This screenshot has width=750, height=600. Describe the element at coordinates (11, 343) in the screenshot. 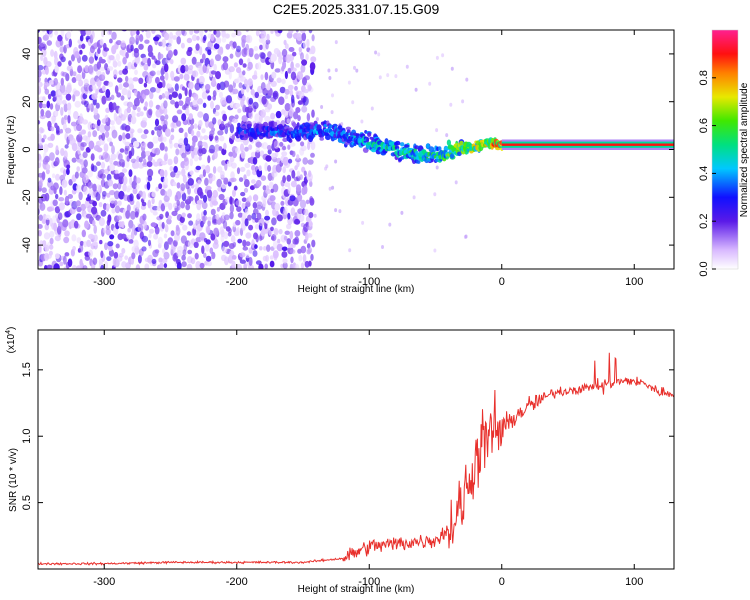

I see `snr-y-scale-base: (x10` at that location.